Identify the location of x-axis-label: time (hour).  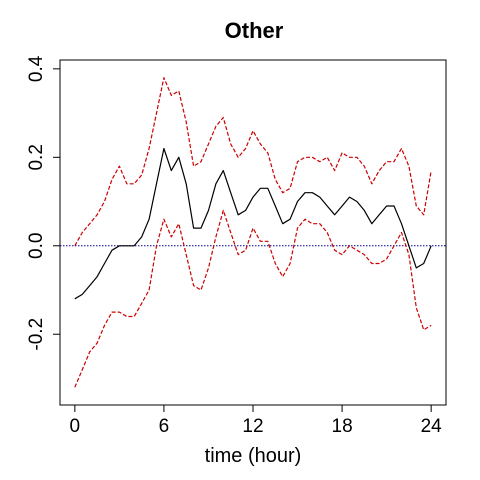
(253, 456).